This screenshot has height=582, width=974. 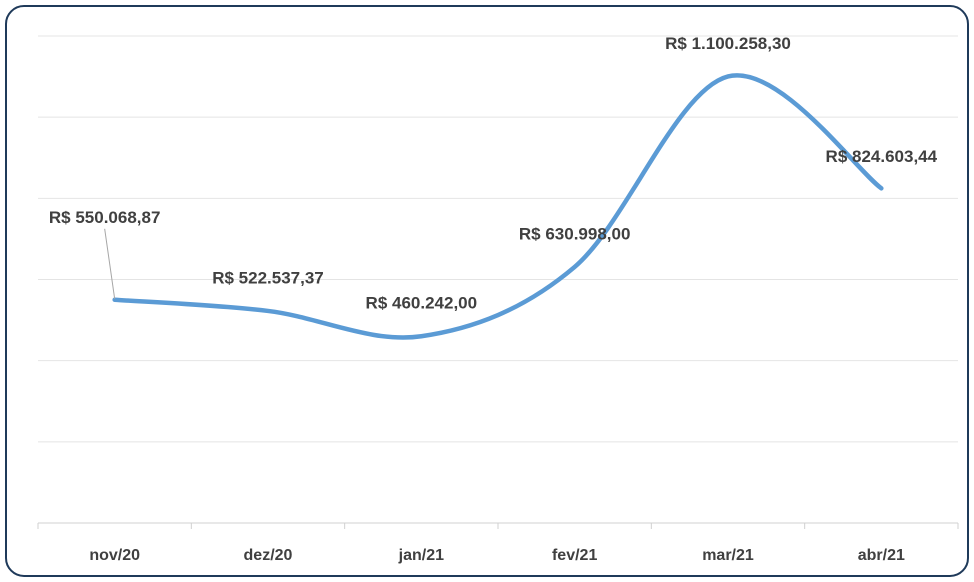 What do you see at coordinates (728, 555) in the screenshot?
I see `x-tick-label: mar/21` at bounding box center [728, 555].